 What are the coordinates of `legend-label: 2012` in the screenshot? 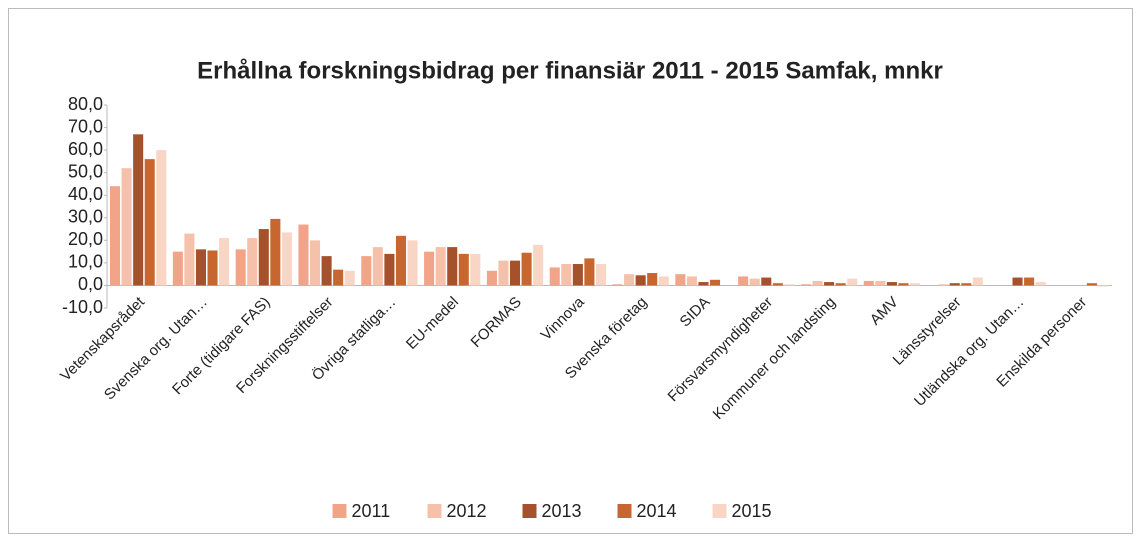 It's located at (467, 511).